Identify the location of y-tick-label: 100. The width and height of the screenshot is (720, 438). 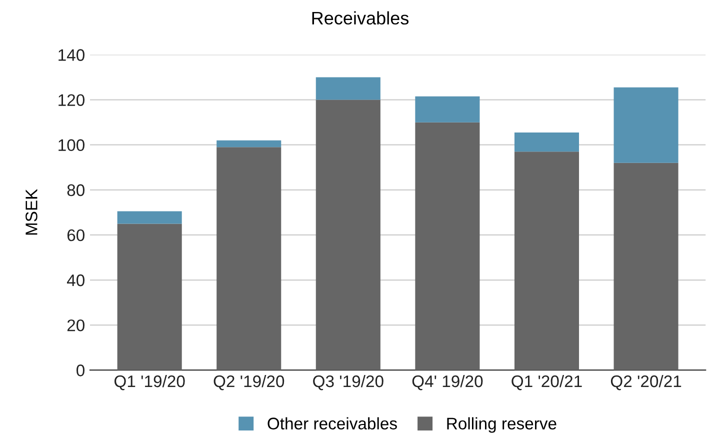
(71, 145).